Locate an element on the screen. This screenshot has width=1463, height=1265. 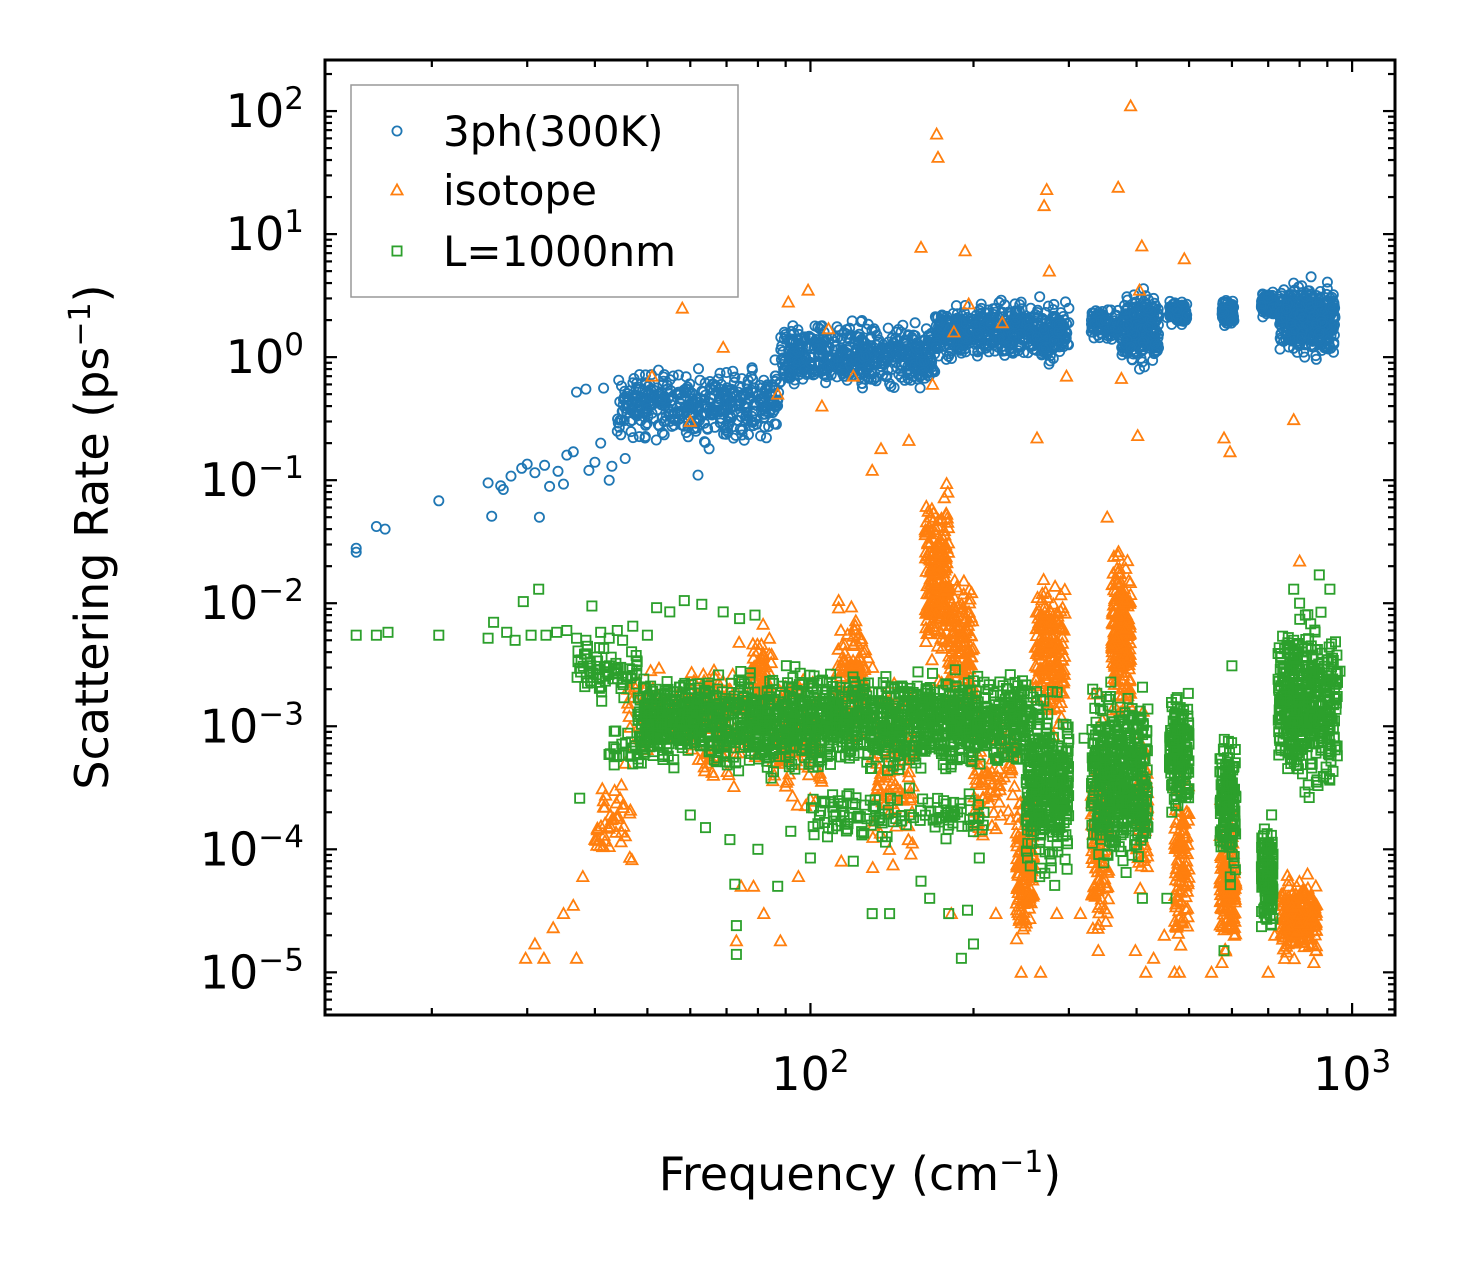
3ph-point-286 is located at coordinates (659, 370).